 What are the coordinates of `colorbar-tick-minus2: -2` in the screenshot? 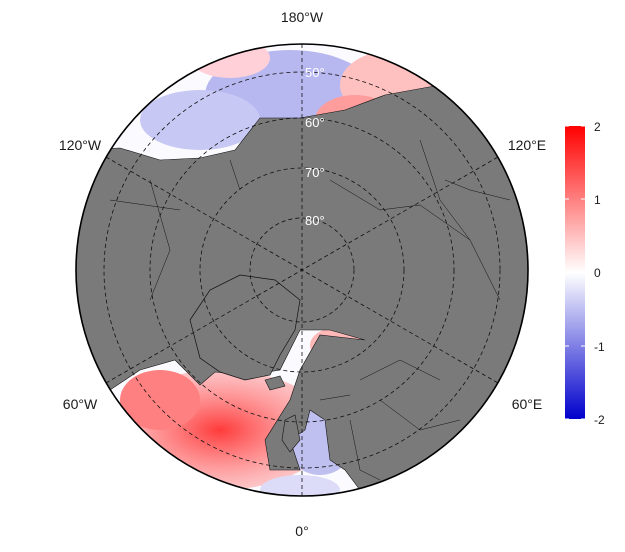 It's located at (599, 420).